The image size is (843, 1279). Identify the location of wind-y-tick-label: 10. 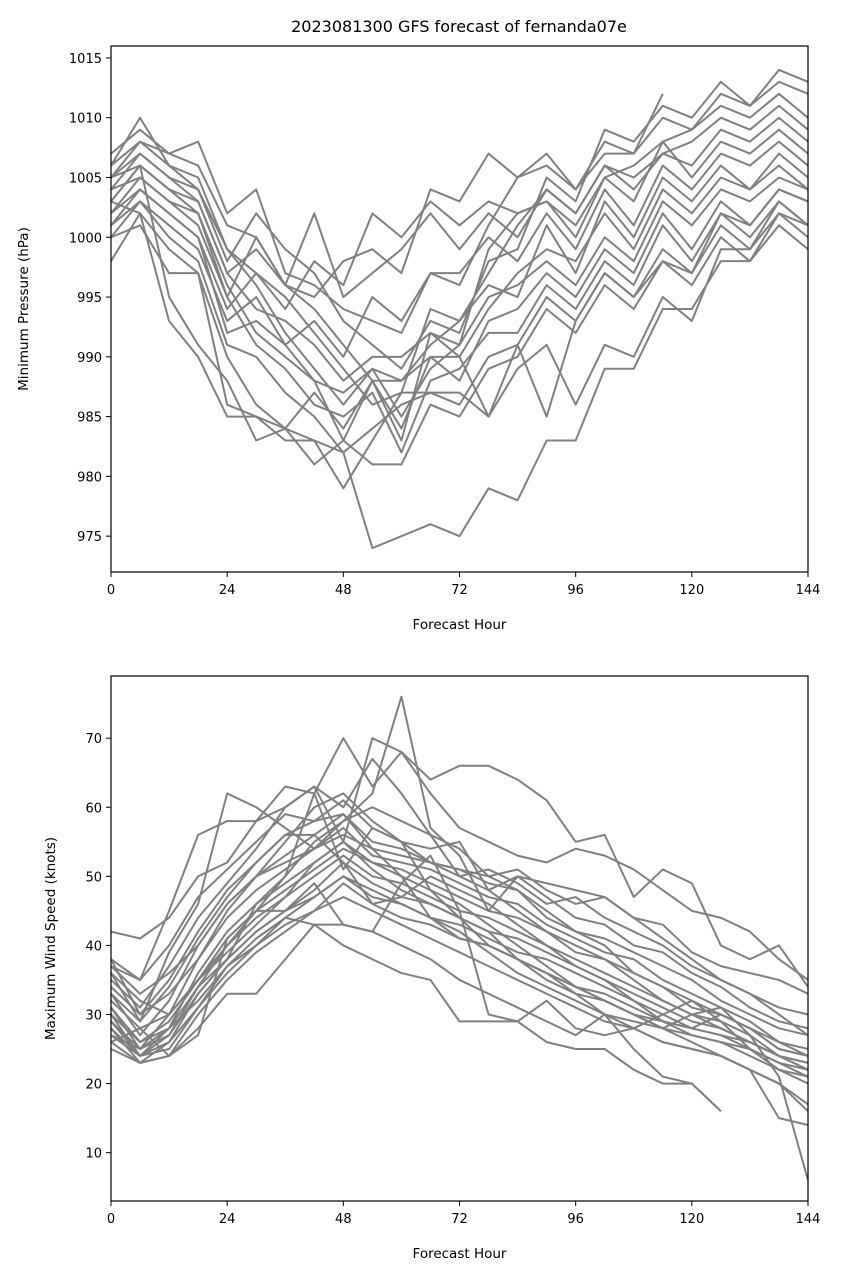
(93, 1154).